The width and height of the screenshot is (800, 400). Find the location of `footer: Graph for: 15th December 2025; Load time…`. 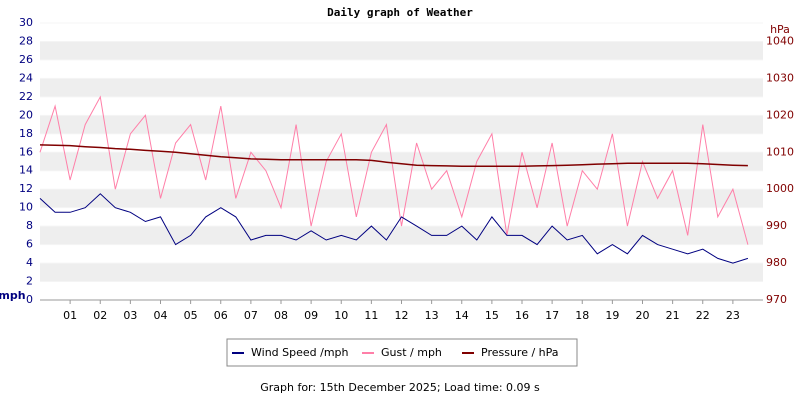

footer: Graph for: 15th December 2025; Load time… is located at coordinates (400, 387).